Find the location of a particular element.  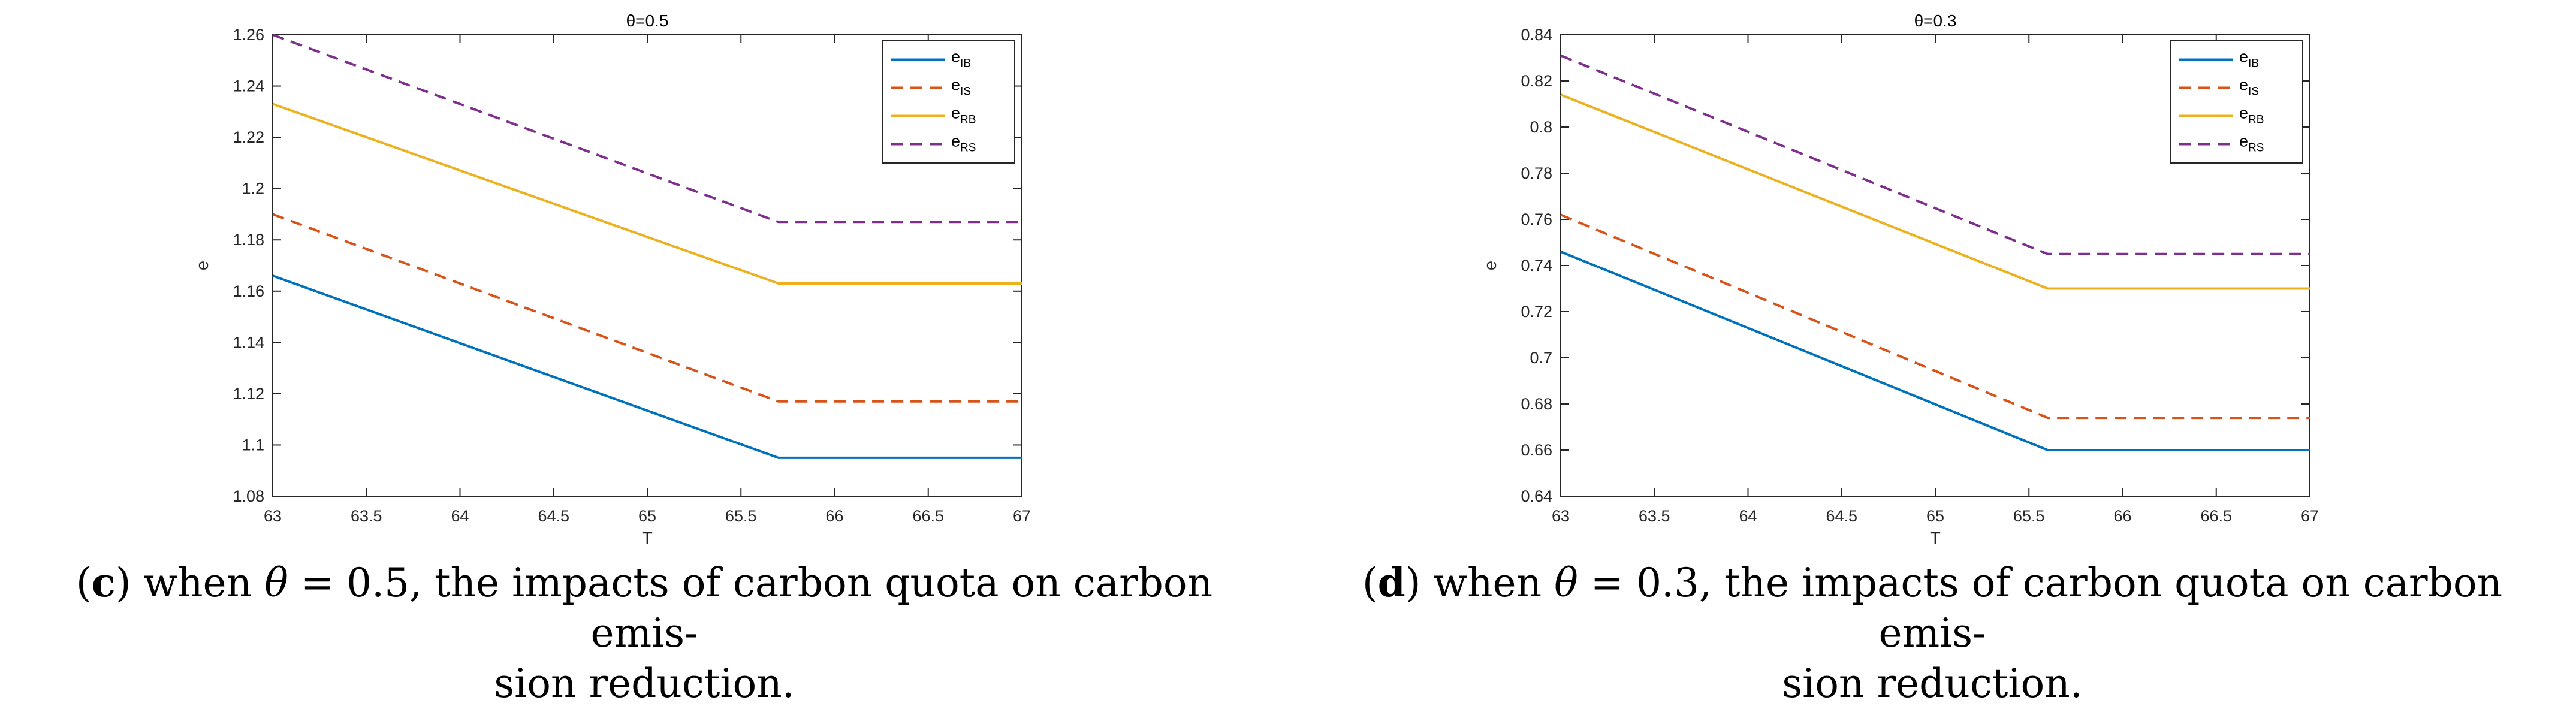

y-tick-label: 1.16 is located at coordinates (248, 291).